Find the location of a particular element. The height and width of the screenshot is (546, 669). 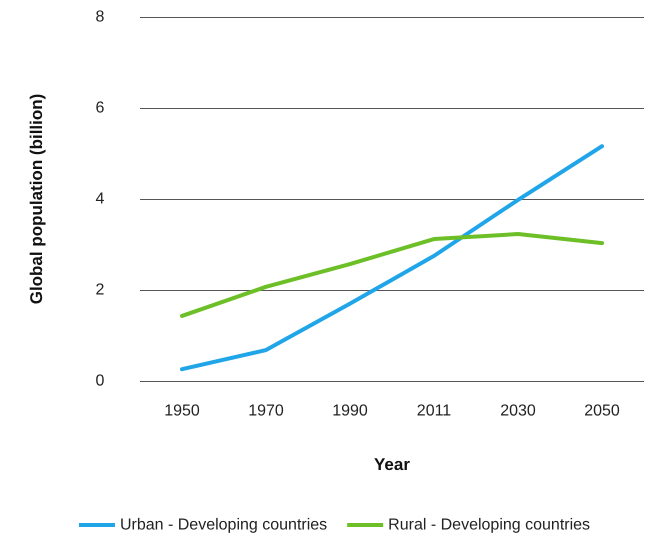

y-tick-label: 8 is located at coordinates (100, 17).